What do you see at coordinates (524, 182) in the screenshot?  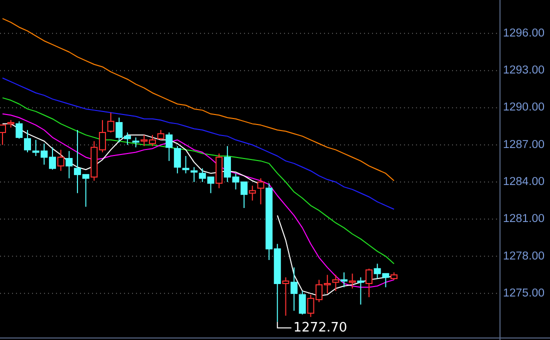 I see `y-tick-label: 1284.00` at bounding box center [524, 182].